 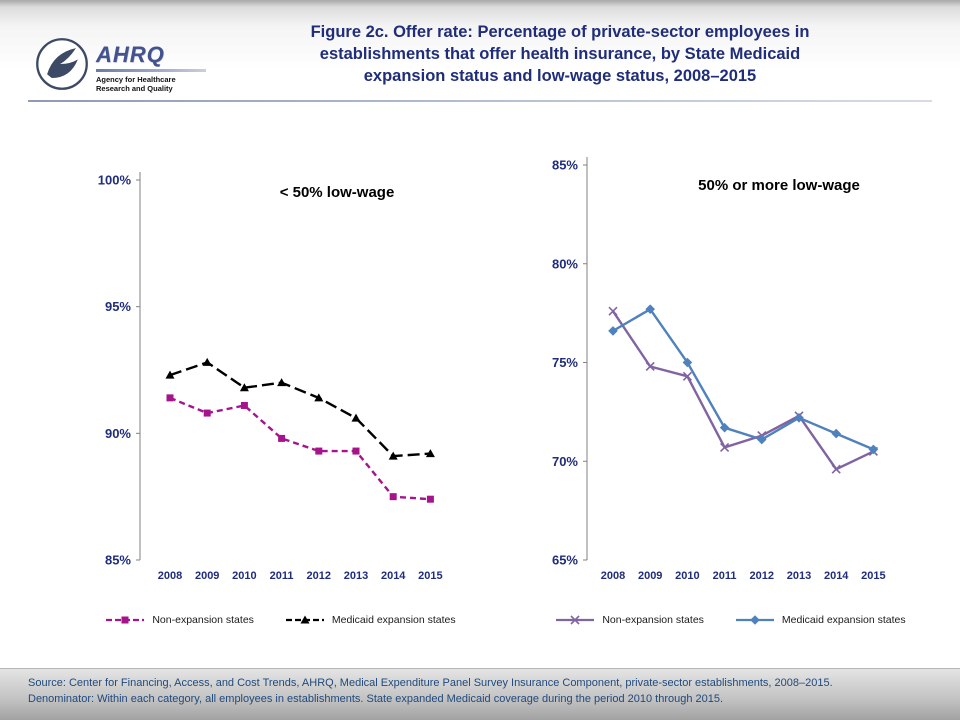 I want to click on y-tick-label: 95%, so click(x=118, y=306).